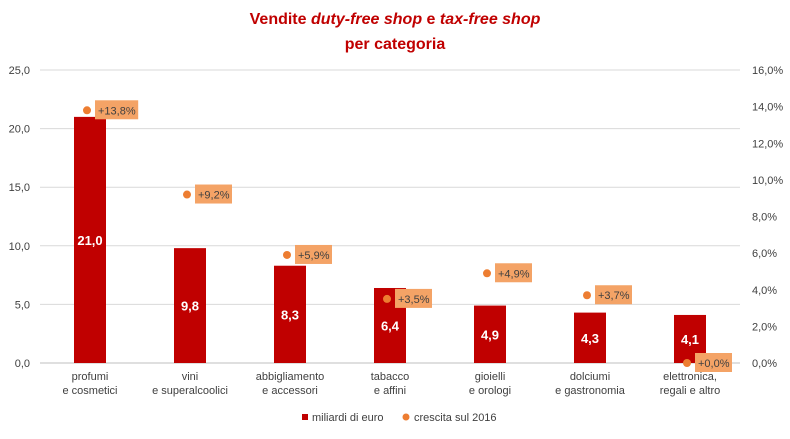 The width and height of the screenshot is (790, 439). What do you see at coordinates (22, 305) in the screenshot?
I see `y-tick-label: 5,0` at bounding box center [22, 305].